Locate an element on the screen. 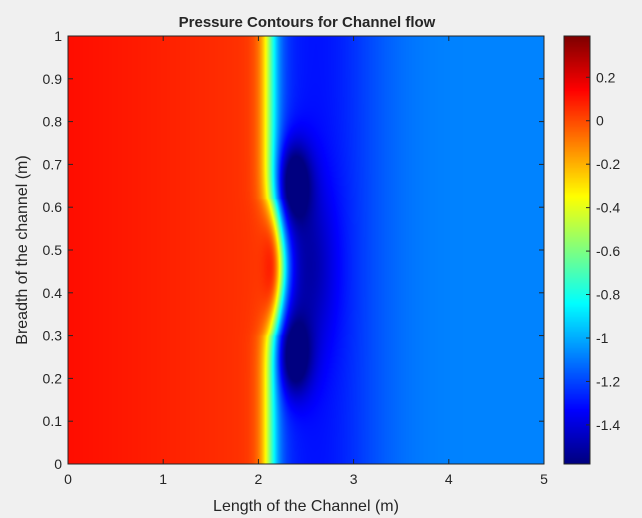  y-tick-label: 0.6 is located at coordinates (53, 207).